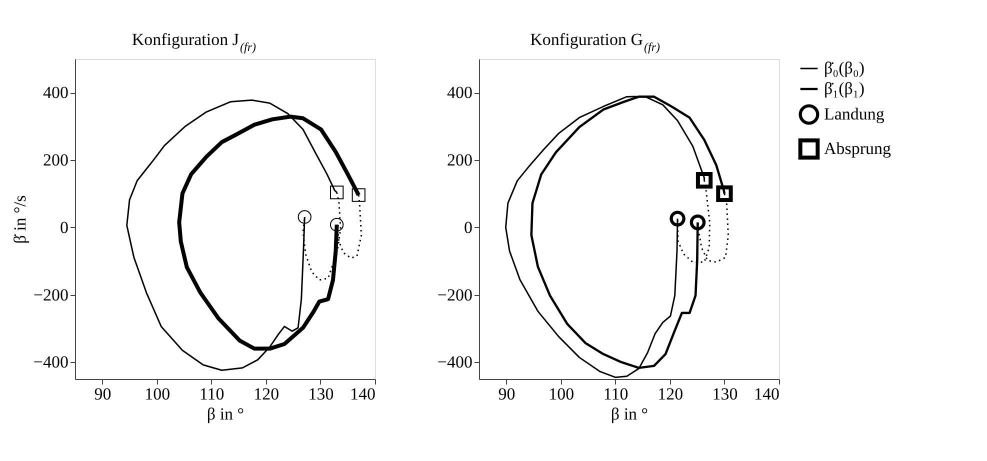  What do you see at coordinates (844, 68) in the screenshot?
I see `legend-label: β̇₀(β₀)` at bounding box center [844, 68].